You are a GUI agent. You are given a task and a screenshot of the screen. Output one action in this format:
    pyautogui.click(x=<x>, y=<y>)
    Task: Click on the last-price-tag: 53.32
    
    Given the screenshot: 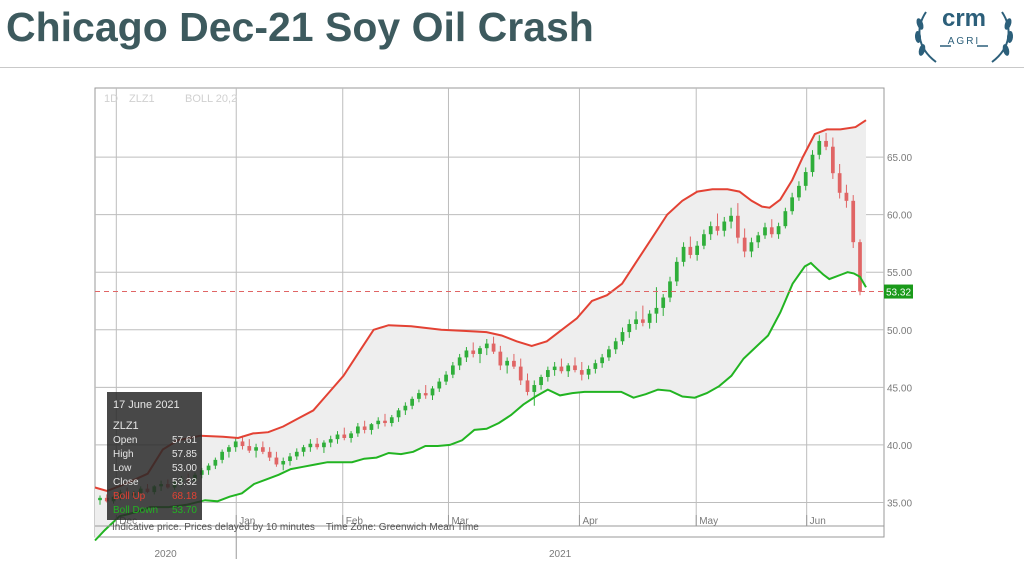 What is the action you would take?
    pyautogui.click(x=898, y=291)
    